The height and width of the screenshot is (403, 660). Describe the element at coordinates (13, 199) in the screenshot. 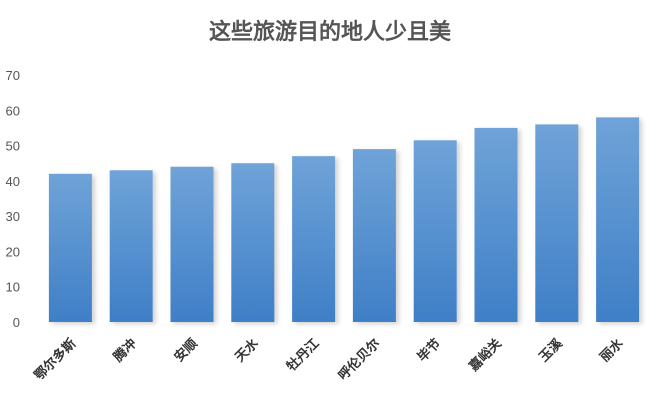

I see `y-axis: 0 10 20 30 40 50 60 70` at that location.